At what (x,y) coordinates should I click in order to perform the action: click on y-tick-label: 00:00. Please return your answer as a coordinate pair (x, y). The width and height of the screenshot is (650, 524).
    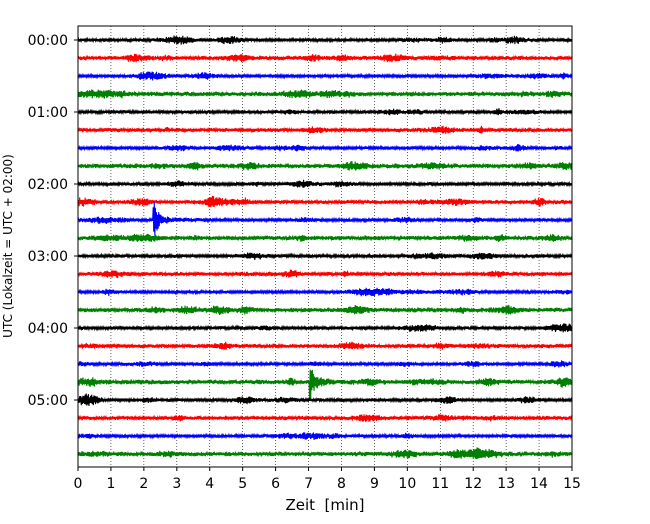
    Looking at the image, I should click on (48, 41).